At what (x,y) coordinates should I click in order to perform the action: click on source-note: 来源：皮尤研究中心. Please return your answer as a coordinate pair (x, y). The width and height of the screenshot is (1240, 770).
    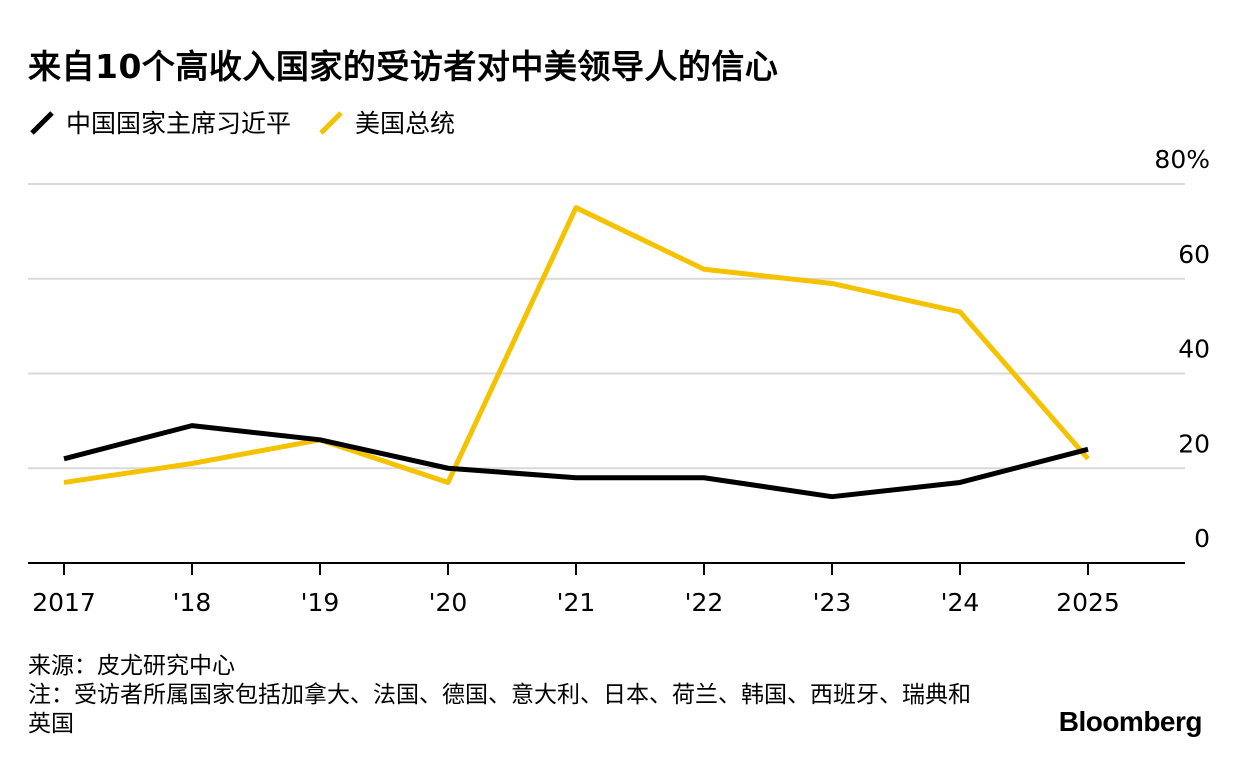
    Looking at the image, I should click on (131, 666).